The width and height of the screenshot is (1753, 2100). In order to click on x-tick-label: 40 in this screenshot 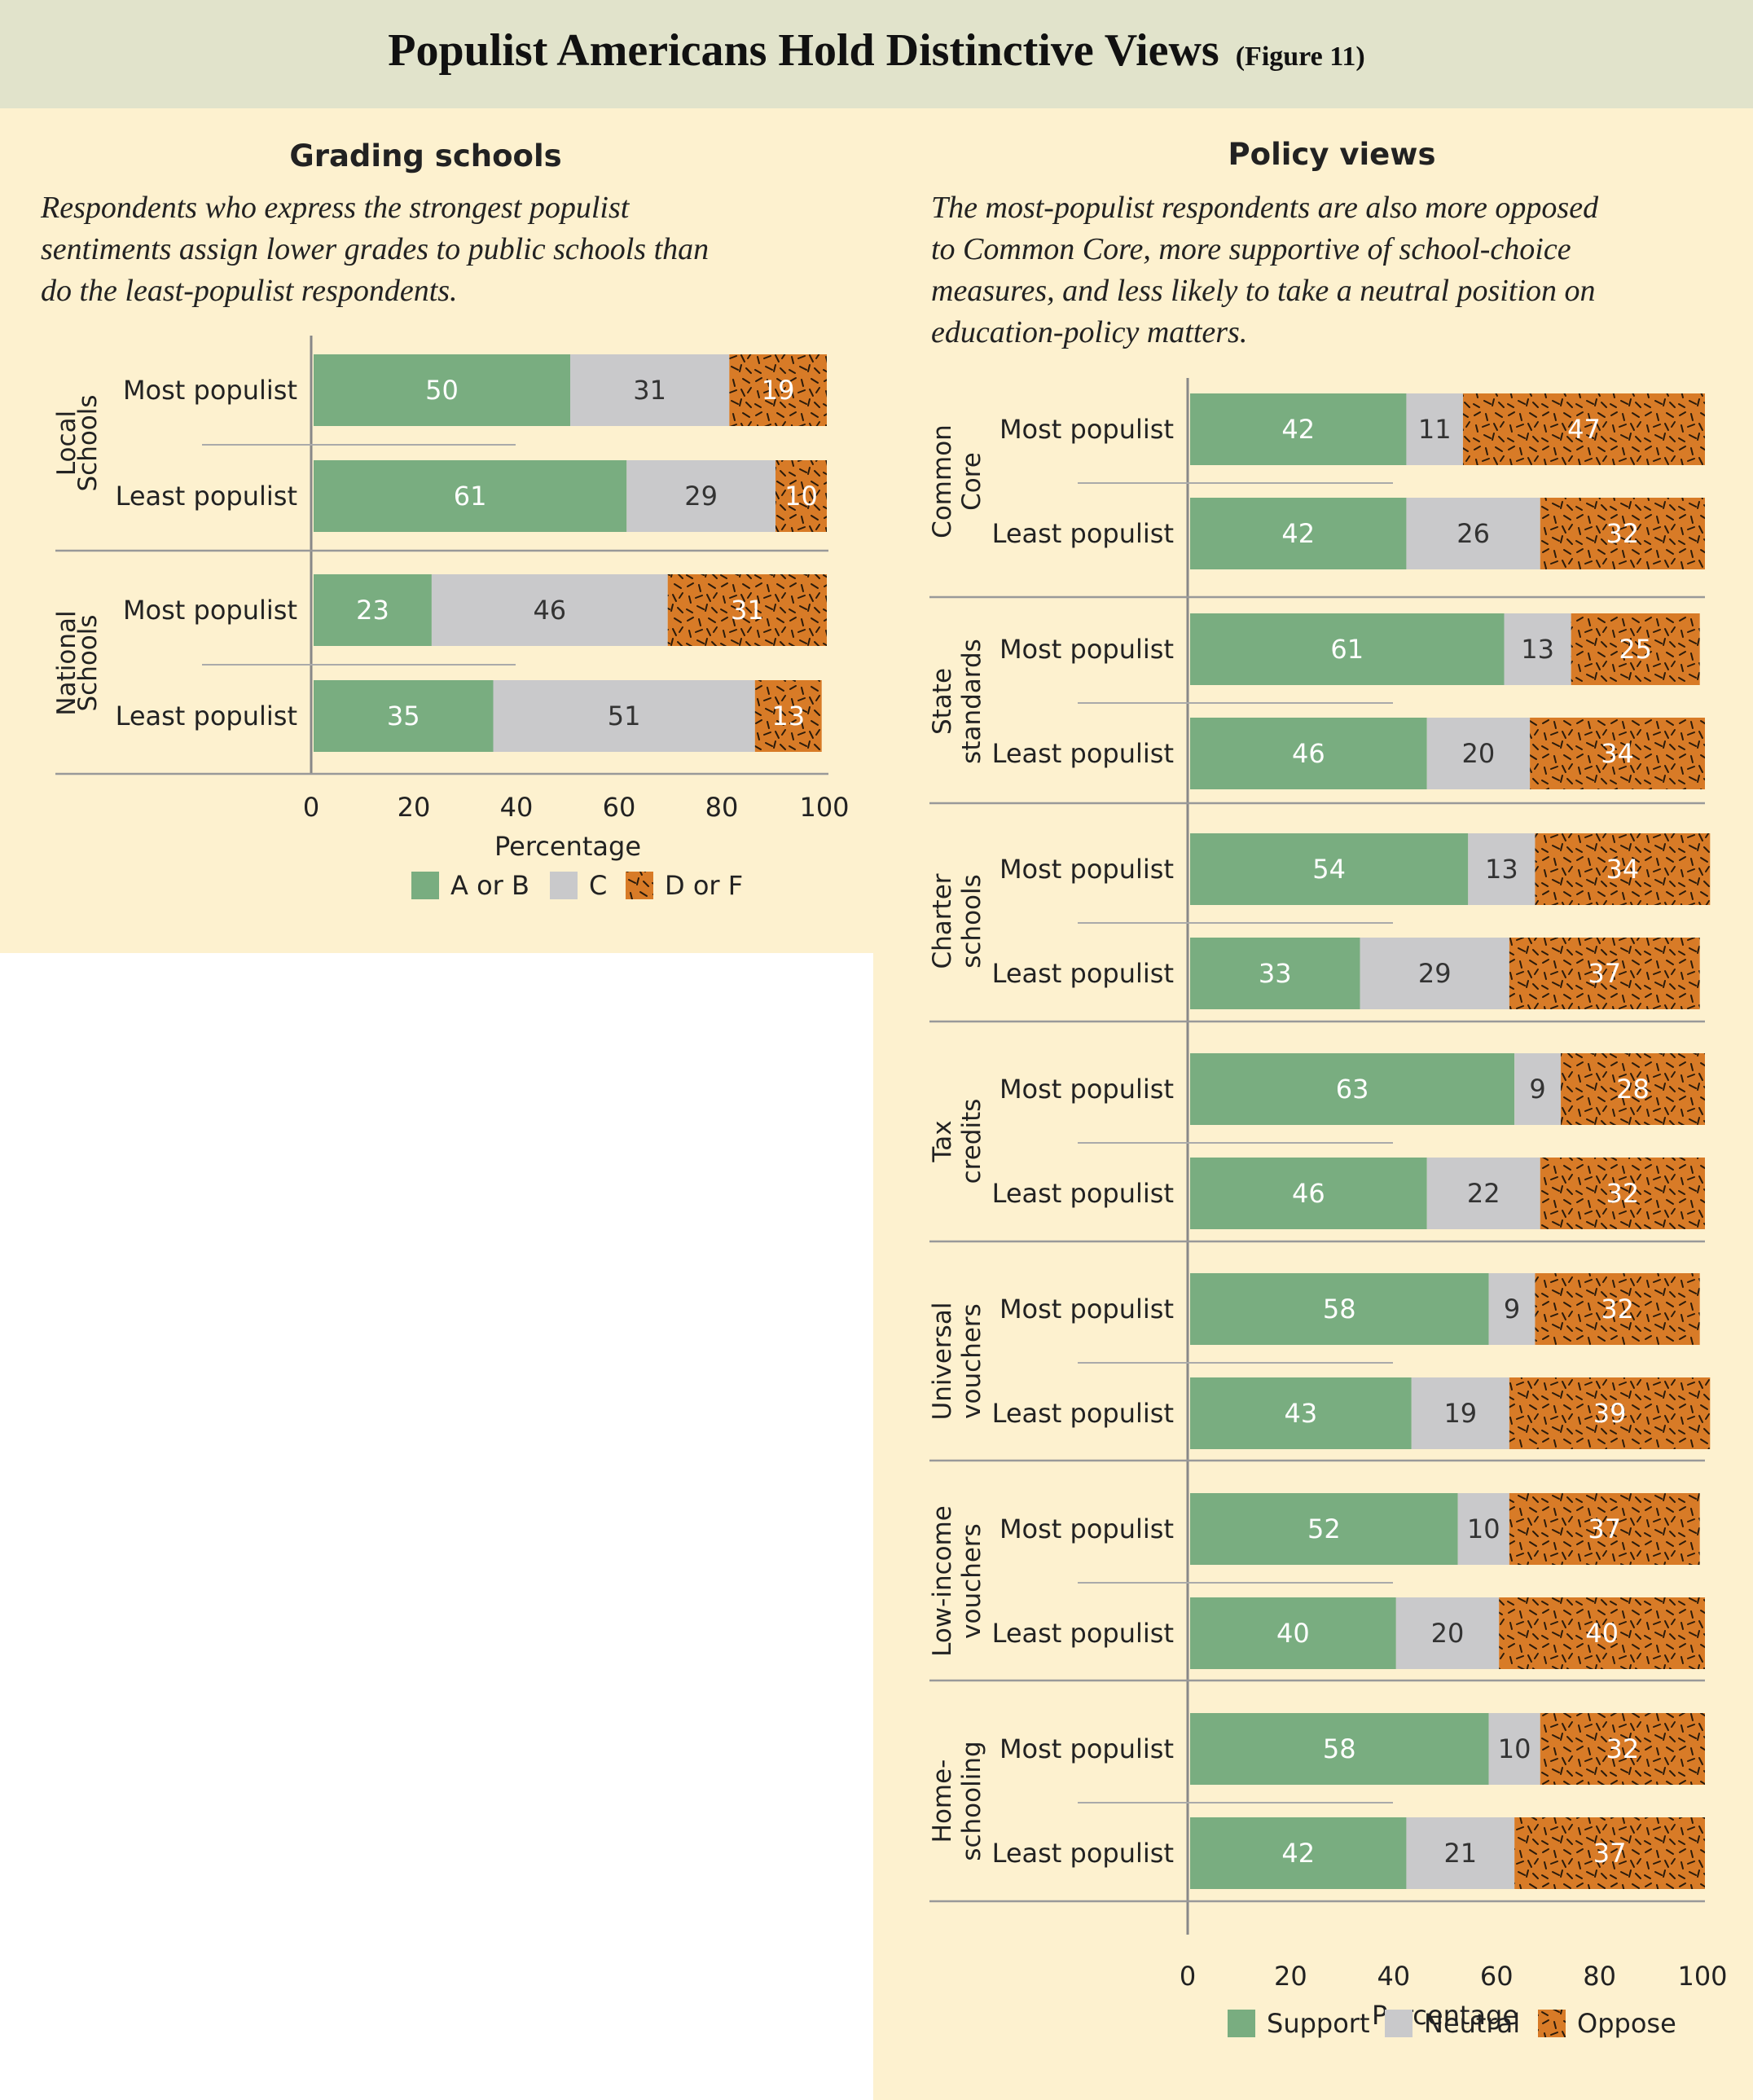, I will do `click(517, 807)`.